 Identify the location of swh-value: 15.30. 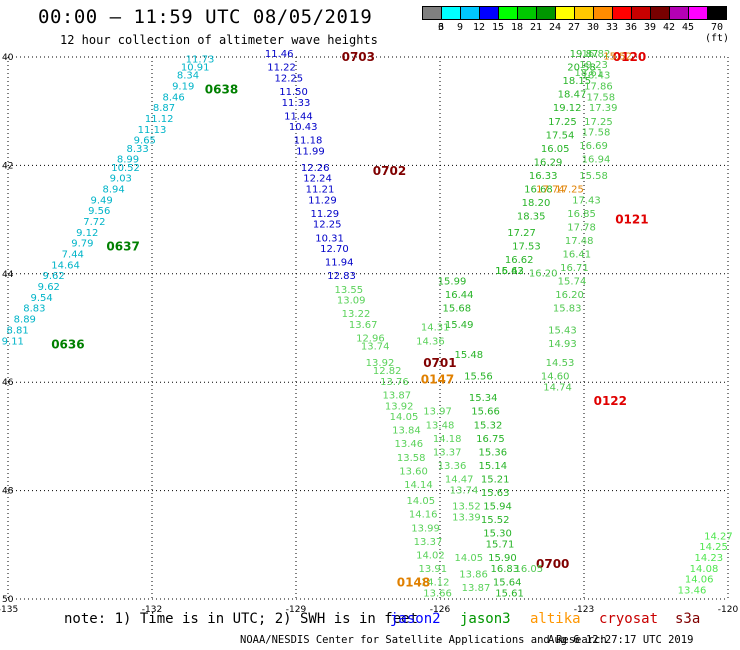
(497, 534).